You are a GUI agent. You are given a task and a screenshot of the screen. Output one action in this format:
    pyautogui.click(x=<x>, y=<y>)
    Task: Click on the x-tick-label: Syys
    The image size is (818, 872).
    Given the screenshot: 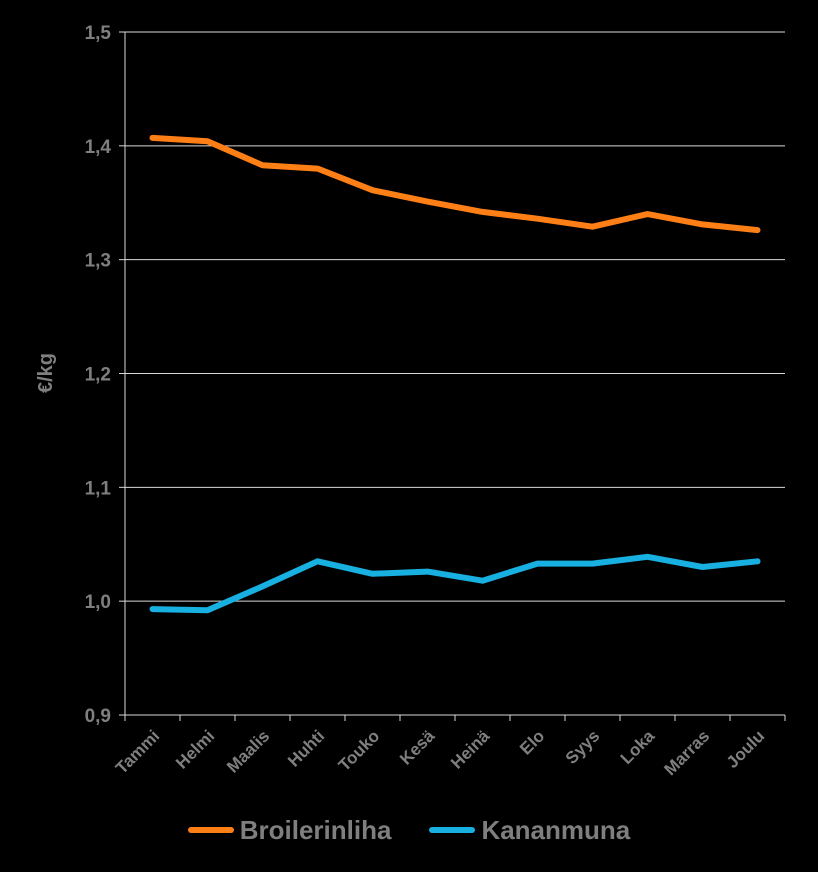 What is the action you would take?
    pyautogui.click(x=583, y=747)
    